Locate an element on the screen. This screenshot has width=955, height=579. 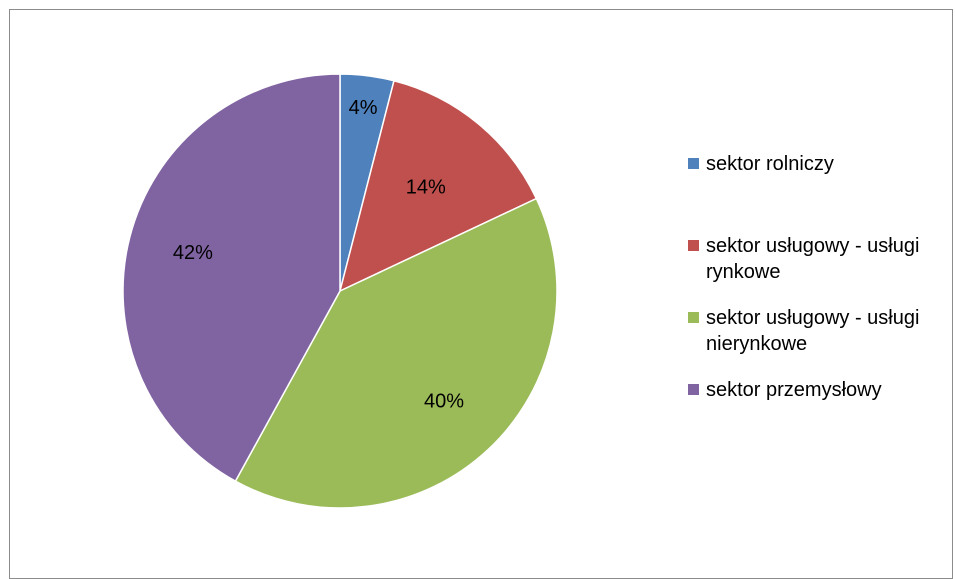
data-label-sektor-przemyslowy: 42% is located at coordinates (193, 253).